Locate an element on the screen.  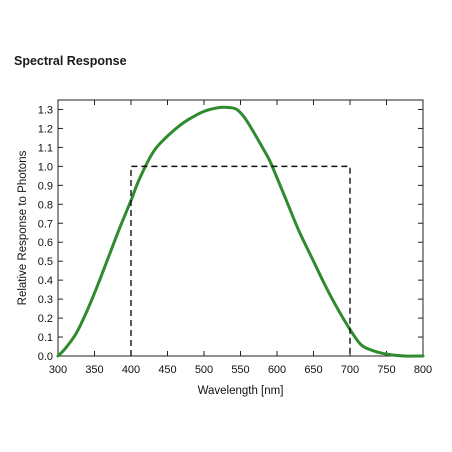
y-tick-label: 0.0 is located at coordinates (45, 357).